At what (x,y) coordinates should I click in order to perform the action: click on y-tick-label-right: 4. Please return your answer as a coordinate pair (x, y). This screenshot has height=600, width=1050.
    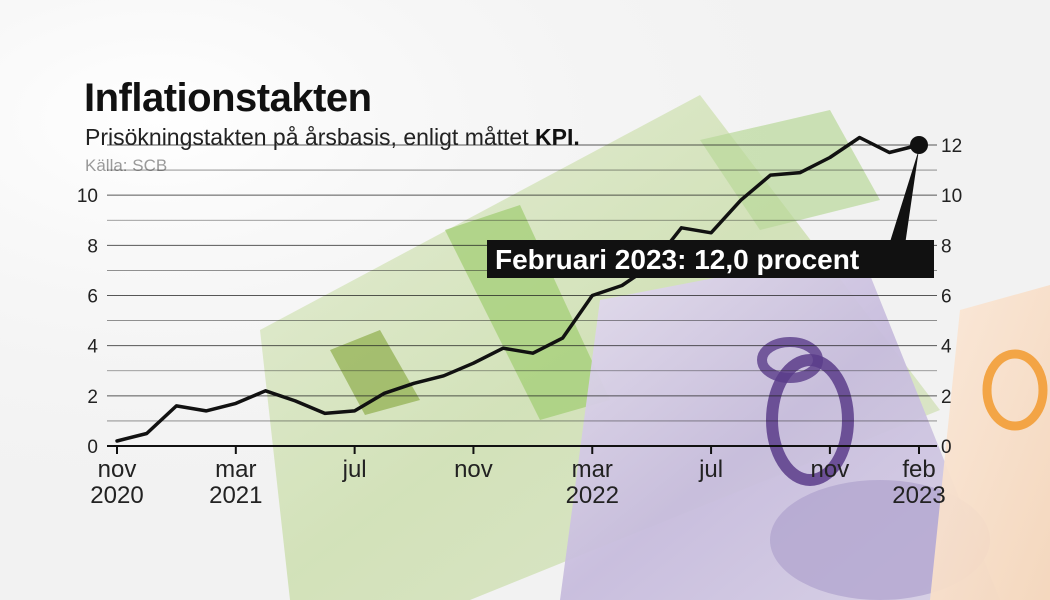
    Looking at the image, I should click on (946, 347).